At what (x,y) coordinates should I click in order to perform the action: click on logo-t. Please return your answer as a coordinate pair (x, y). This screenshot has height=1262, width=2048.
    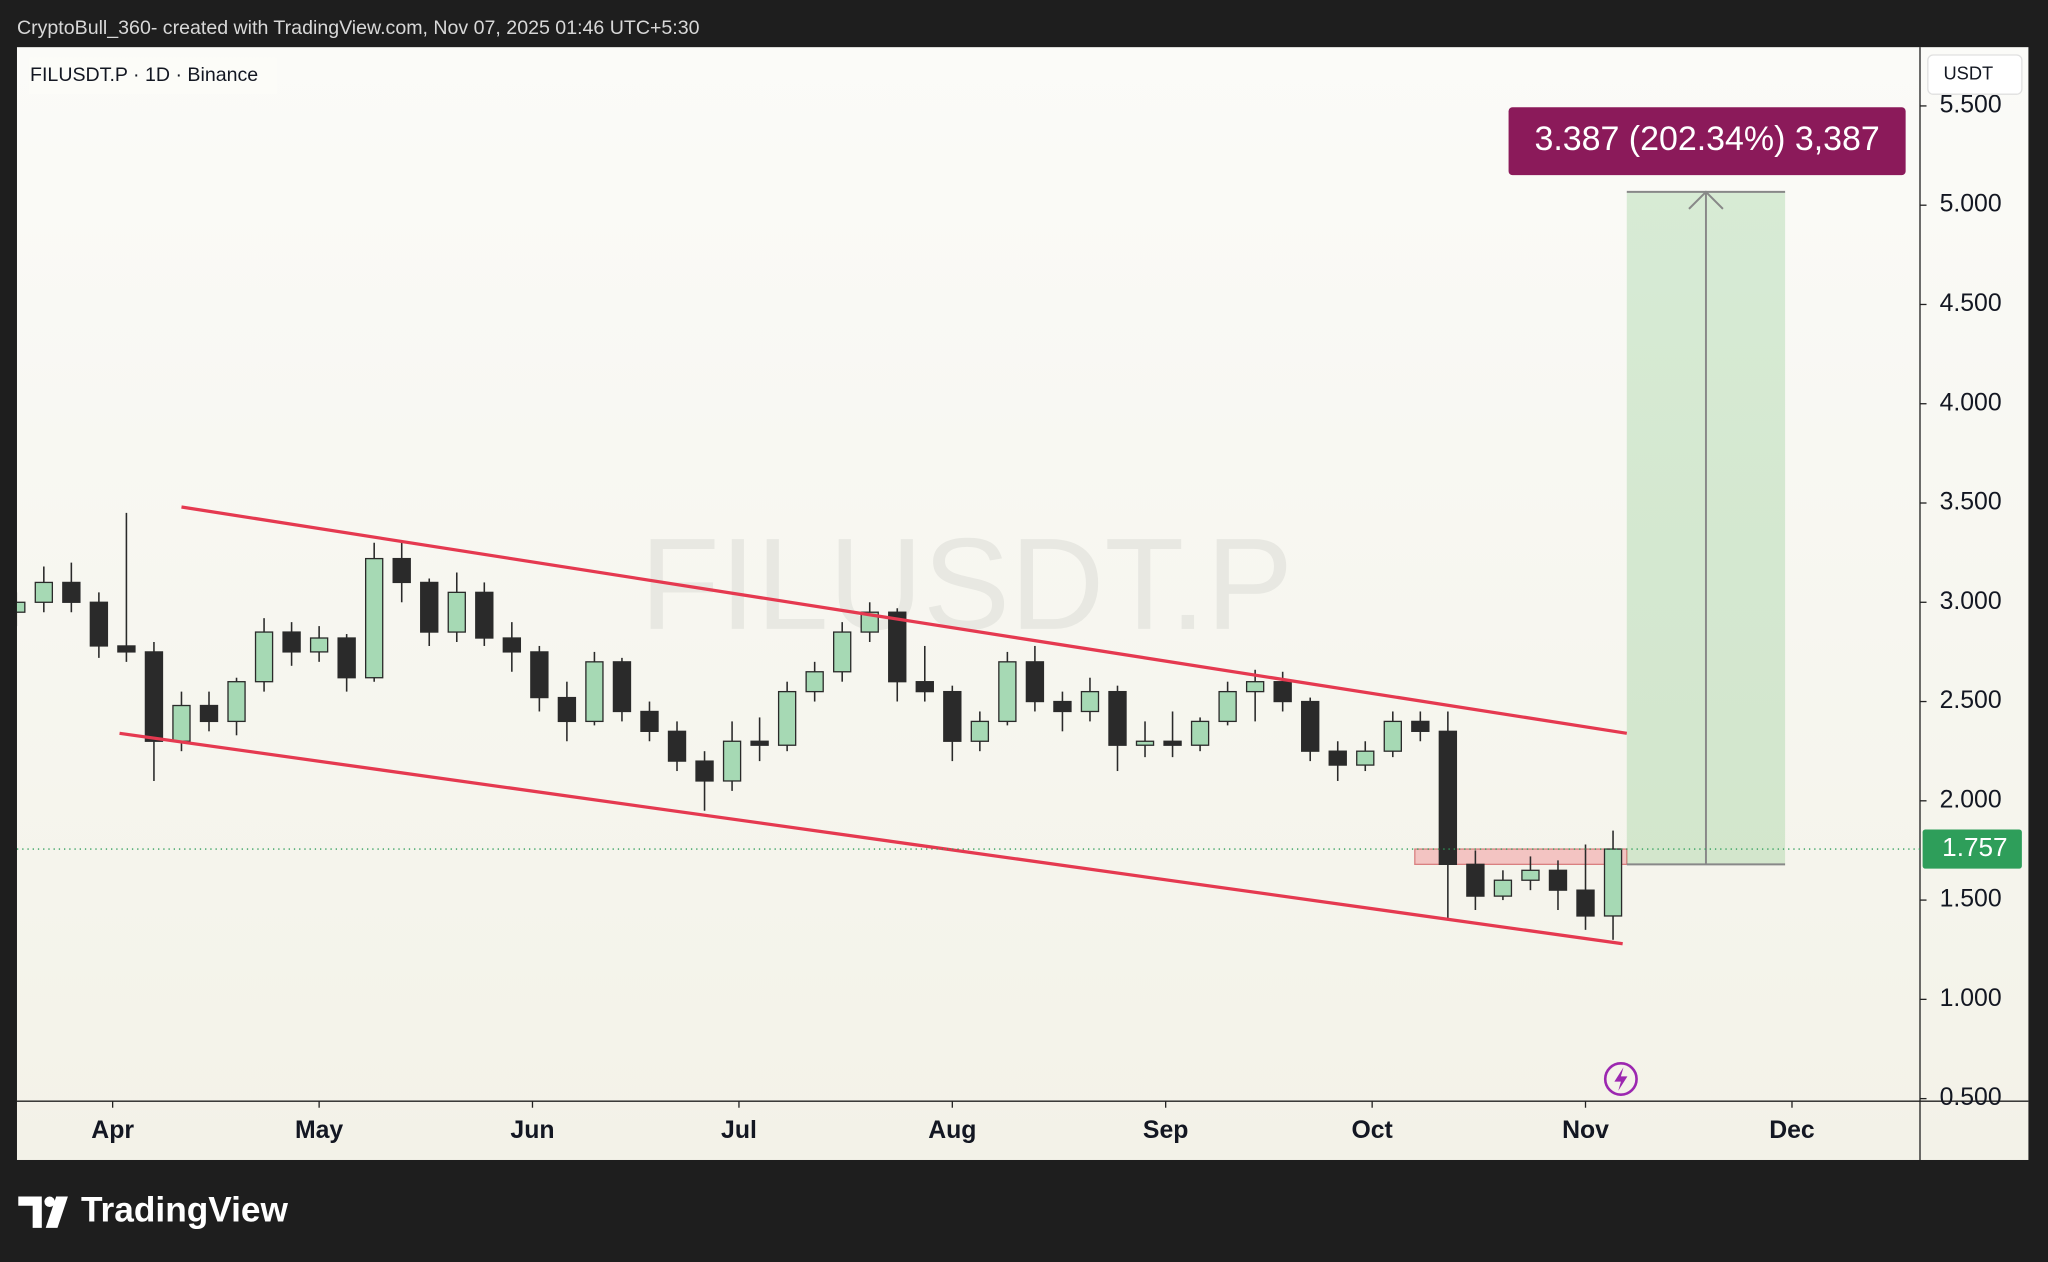
    Looking at the image, I should click on (30, 1212).